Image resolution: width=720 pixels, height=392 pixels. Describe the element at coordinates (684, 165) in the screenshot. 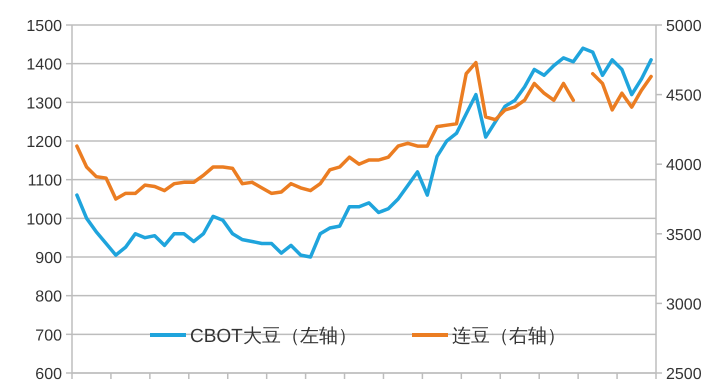

I see `y2-tick-label: 4000` at that location.